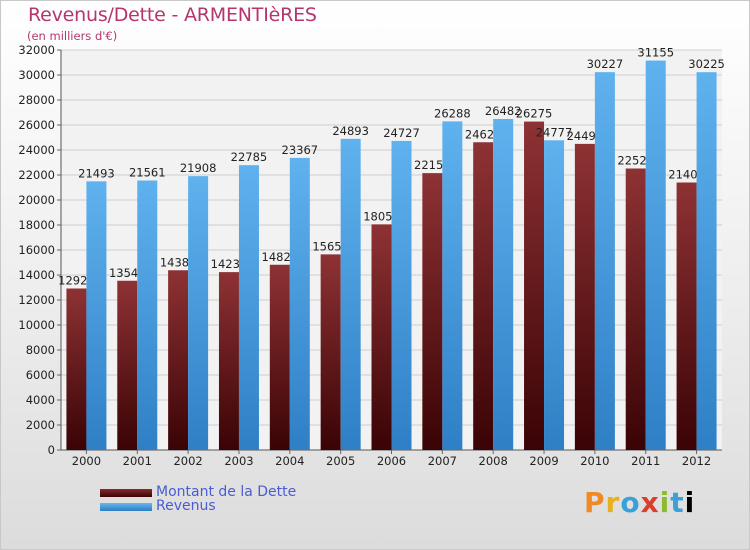 Image resolution: width=750 pixels, height=550 pixels. I want to click on x-tick-label: 2000, so click(86, 461).